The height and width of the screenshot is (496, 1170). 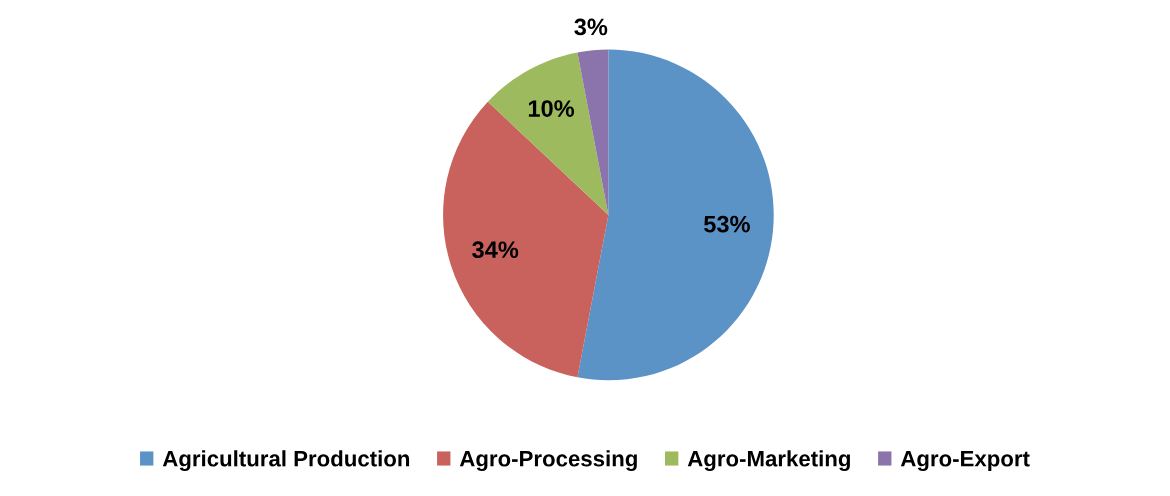 I want to click on data-label: 34%, so click(x=495, y=250).